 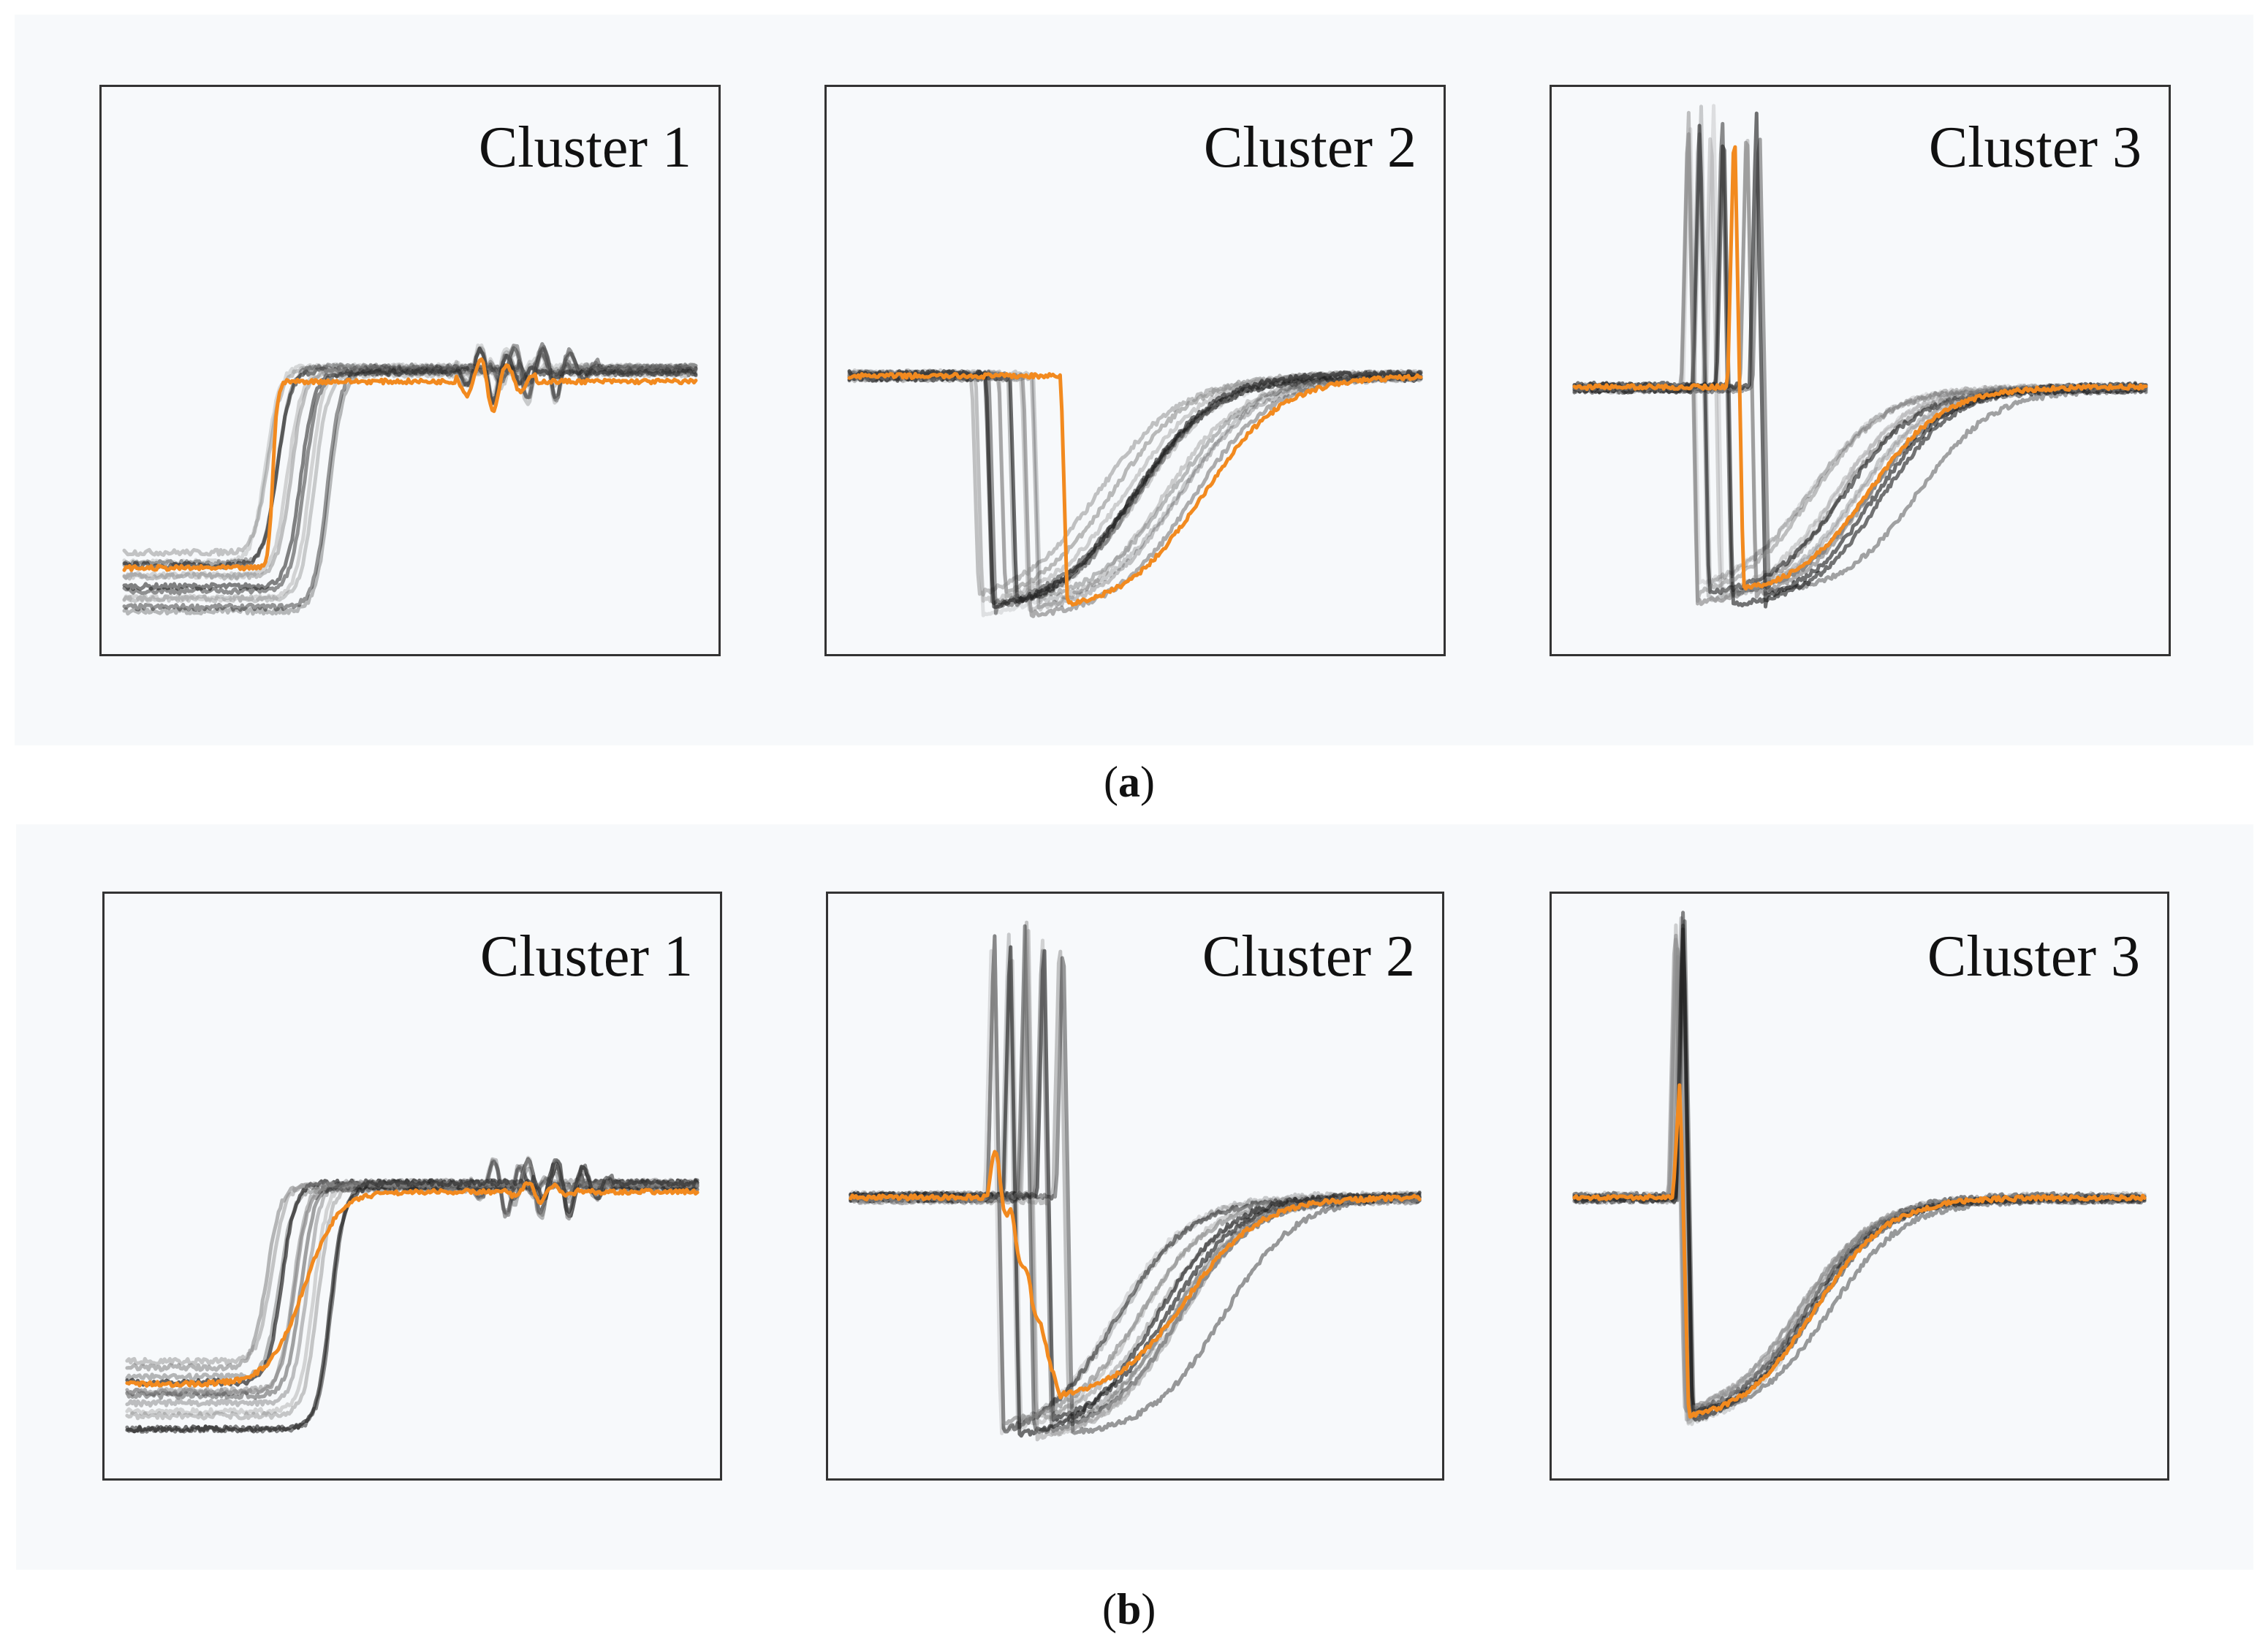 I want to click on caption-letter: b, so click(x=1129, y=1609).